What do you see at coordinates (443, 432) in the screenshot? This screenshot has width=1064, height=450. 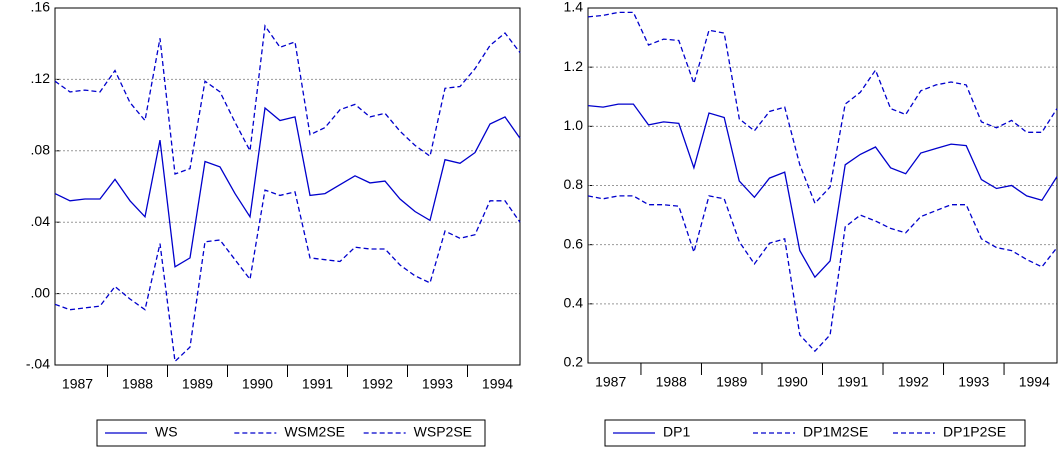 I see `legend-label: WSP2SE` at bounding box center [443, 432].